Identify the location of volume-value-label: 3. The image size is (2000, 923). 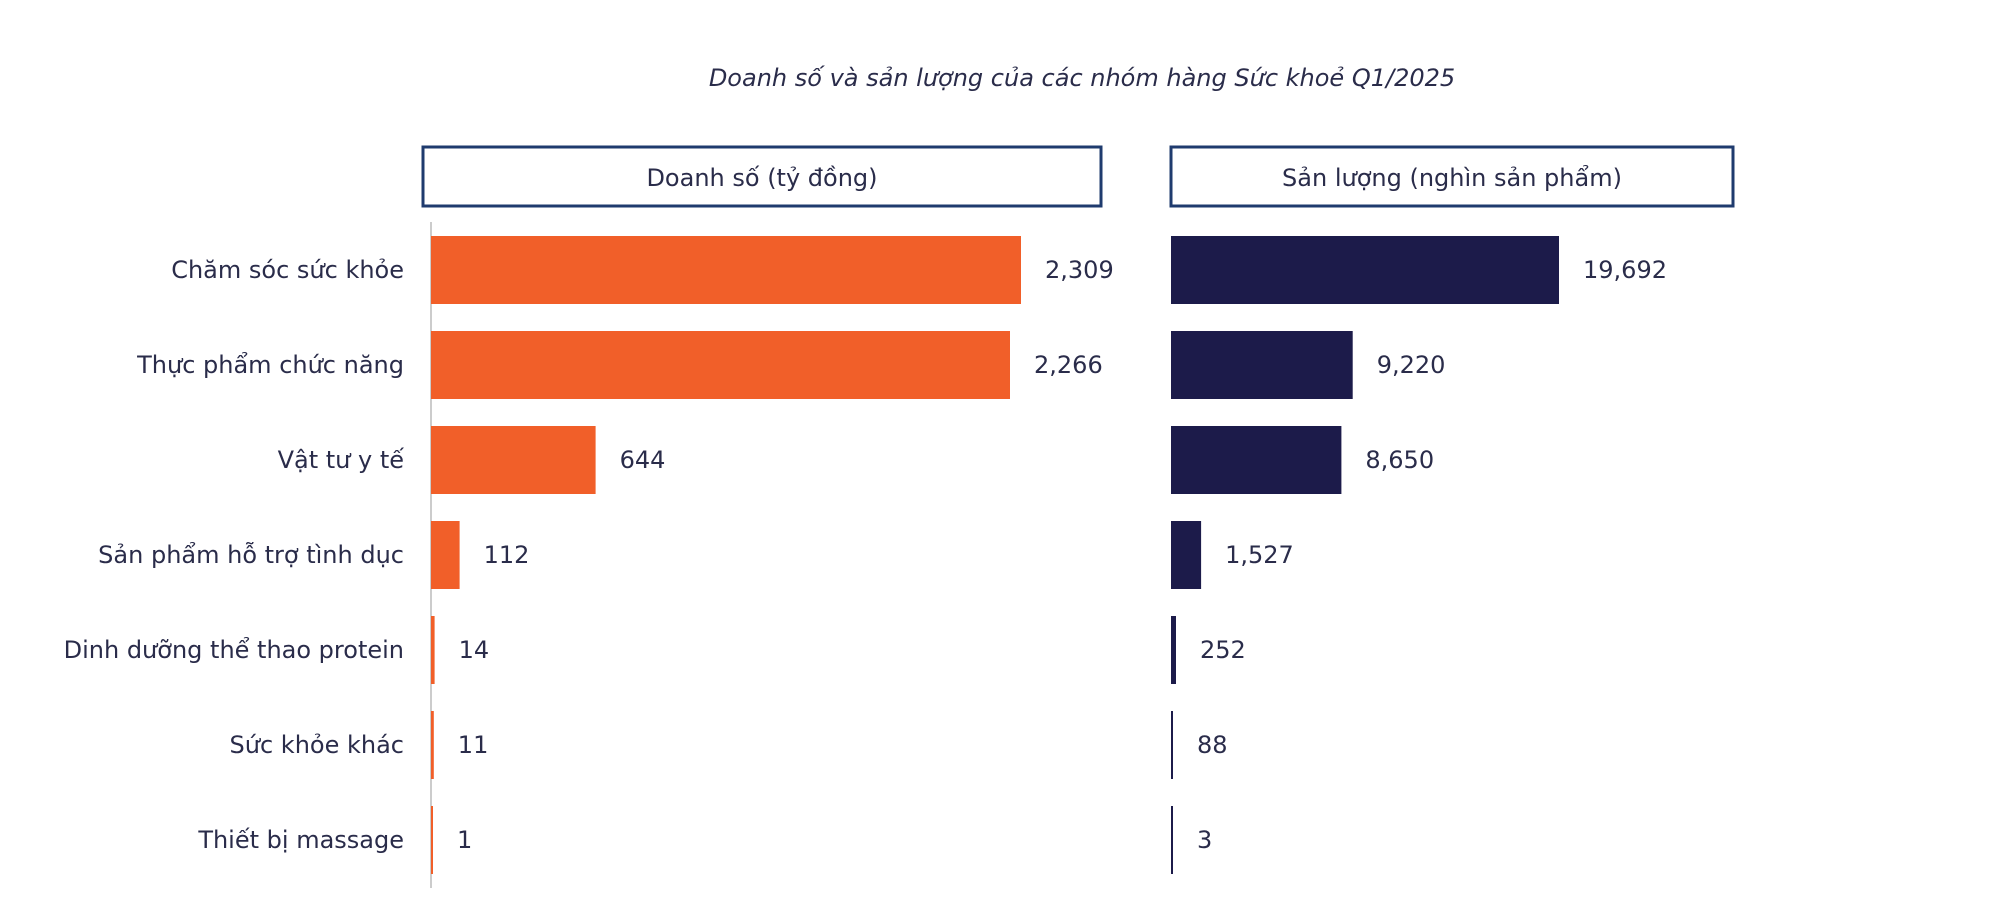
(1204, 840).